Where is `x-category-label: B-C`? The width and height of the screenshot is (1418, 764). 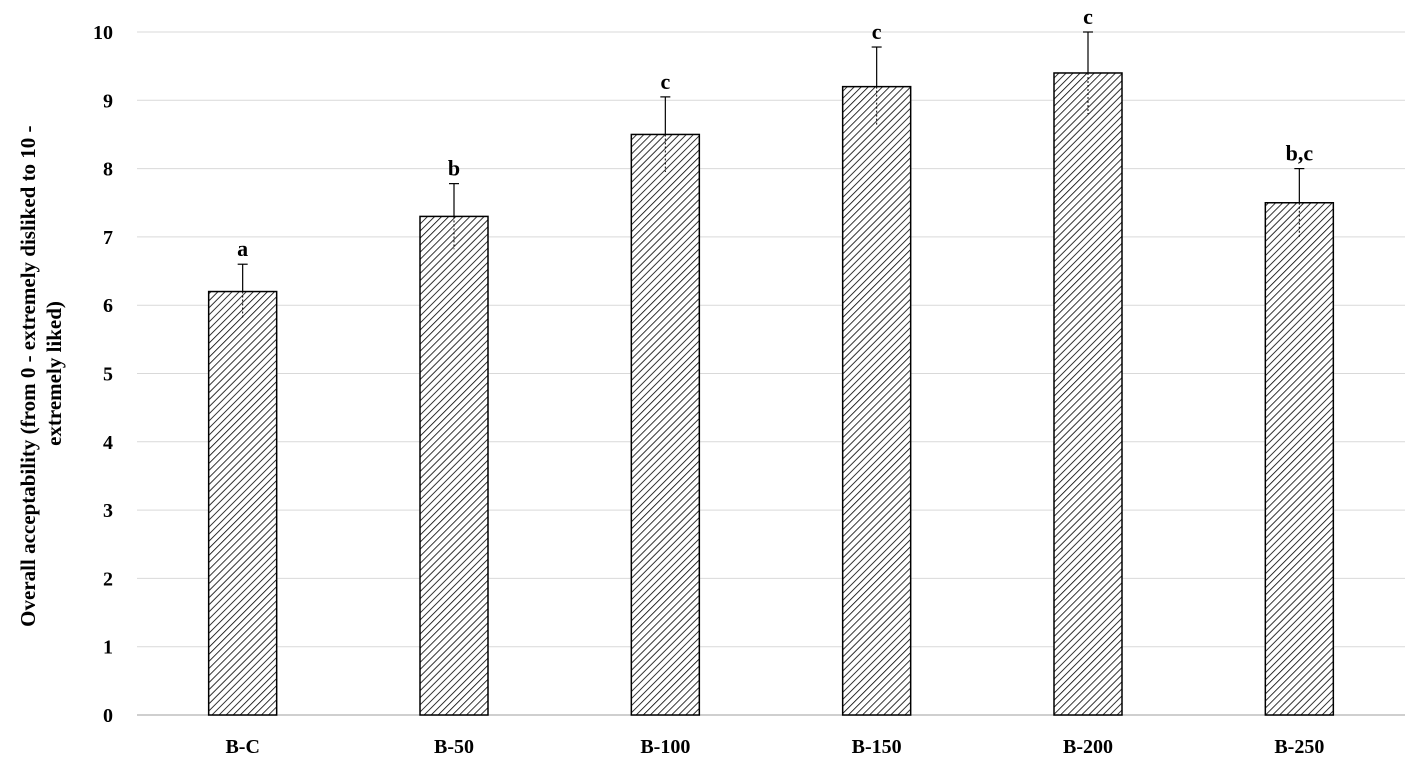
x-category-label: B-C is located at coordinates (242, 747).